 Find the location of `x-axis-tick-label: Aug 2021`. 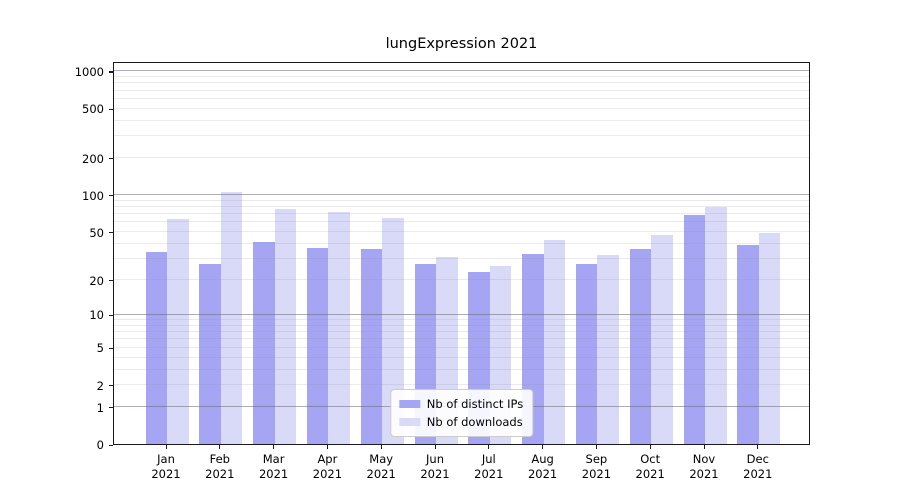

x-axis-tick-label: Aug 2021 is located at coordinates (543, 467).